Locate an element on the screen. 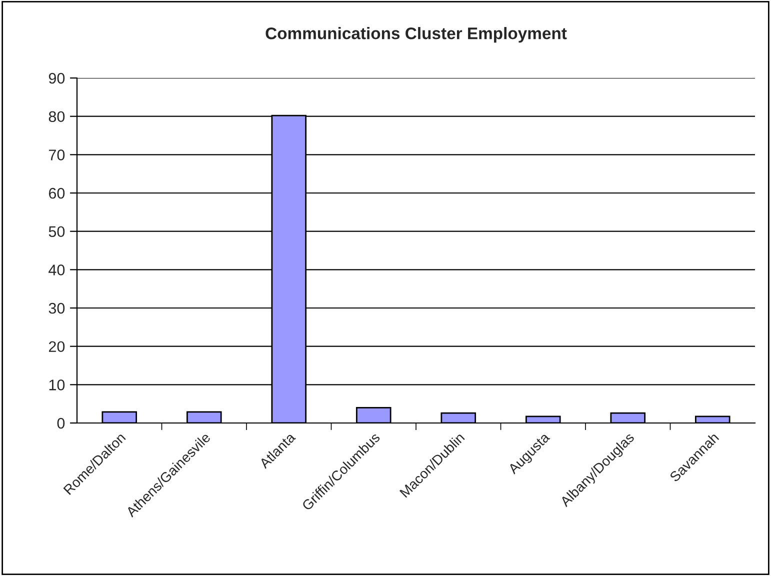 Image resolution: width=771 pixels, height=576 pixels. y-tick-label: 90 is located at coordinates (56, 78).